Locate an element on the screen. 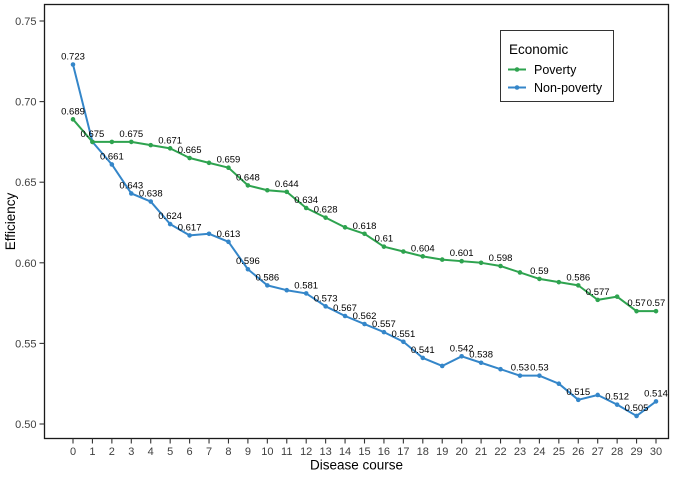 The image size is (685, 480). data-point-label: 0.581 is located at coordinates (306, 285).